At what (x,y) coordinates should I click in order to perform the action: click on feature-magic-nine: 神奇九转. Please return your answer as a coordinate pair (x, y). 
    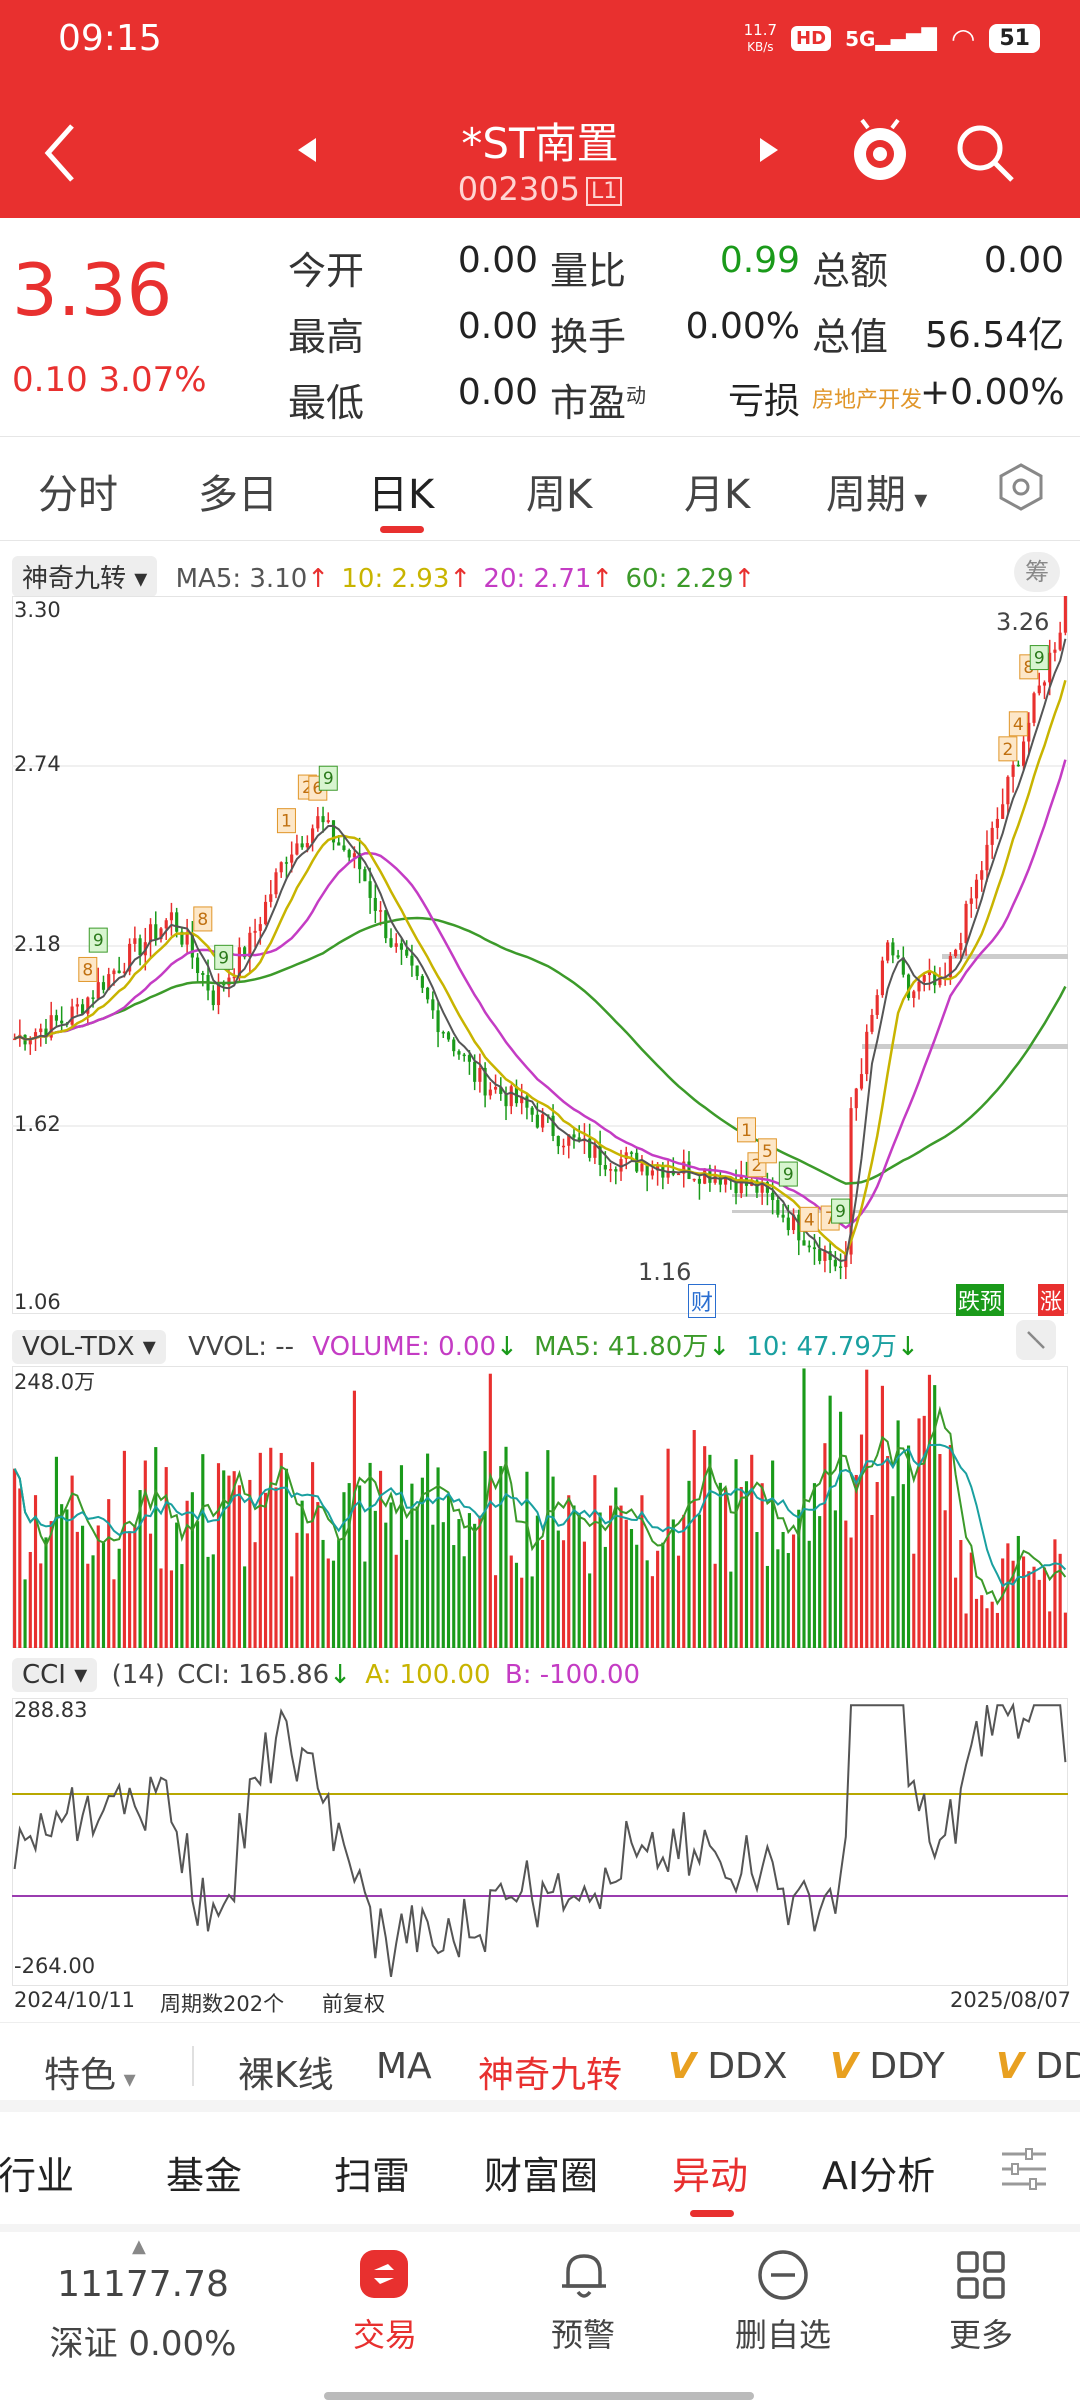
    Looking at the image, I should click on (550, 2075).